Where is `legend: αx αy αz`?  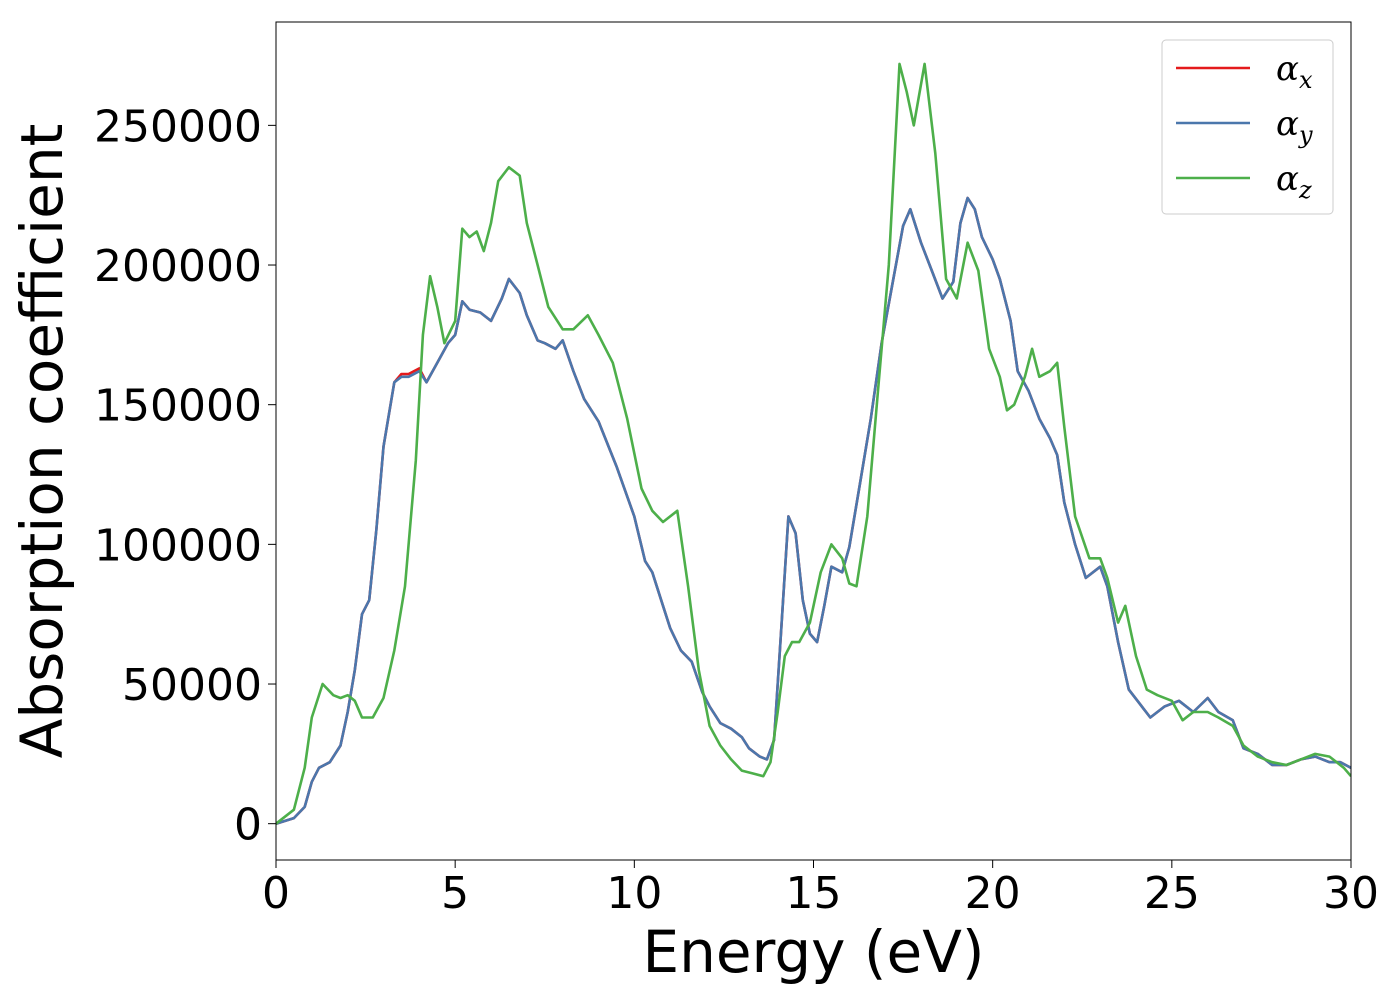
legend: αx αy αz is located at coordinates (1247, 127).